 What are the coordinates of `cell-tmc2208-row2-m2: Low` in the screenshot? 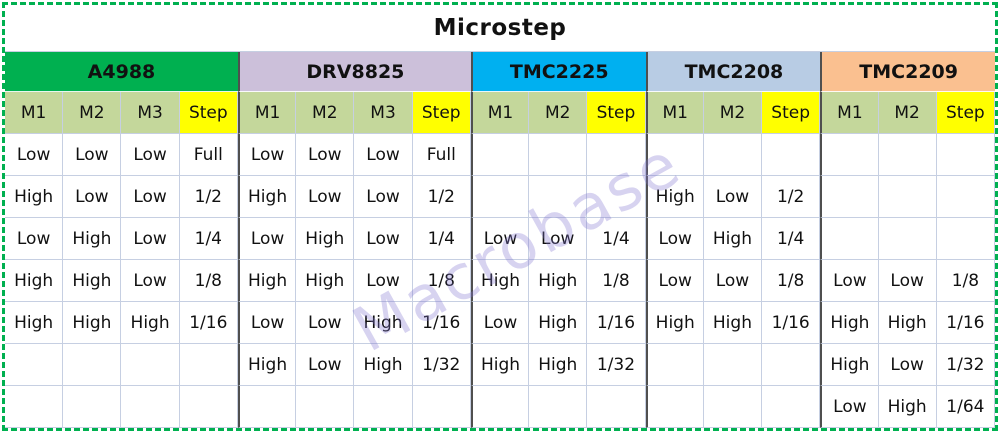 It's located at (733, 197).